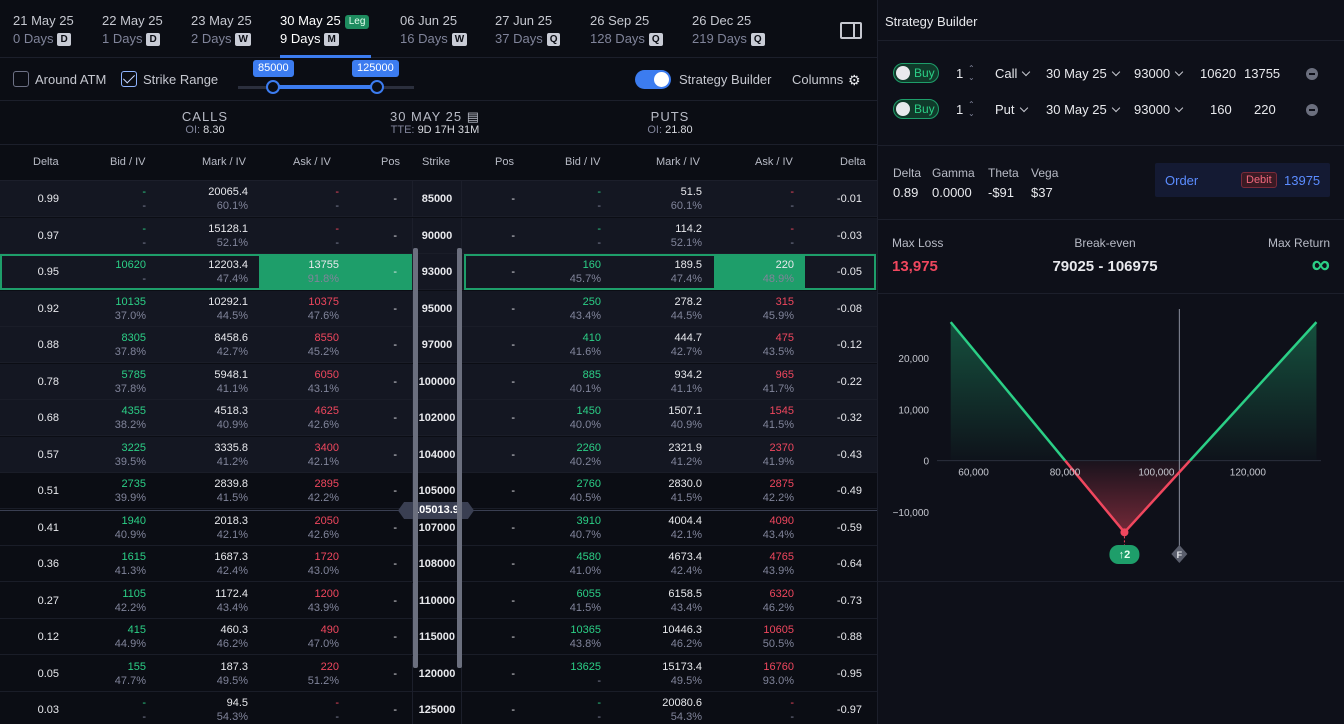 This screenshot has height=724, width=1344. What do you see at coordinates (685, 447) in the screenshot?
I see `put-mark: 2321.9` at bounding box center [685, 447].